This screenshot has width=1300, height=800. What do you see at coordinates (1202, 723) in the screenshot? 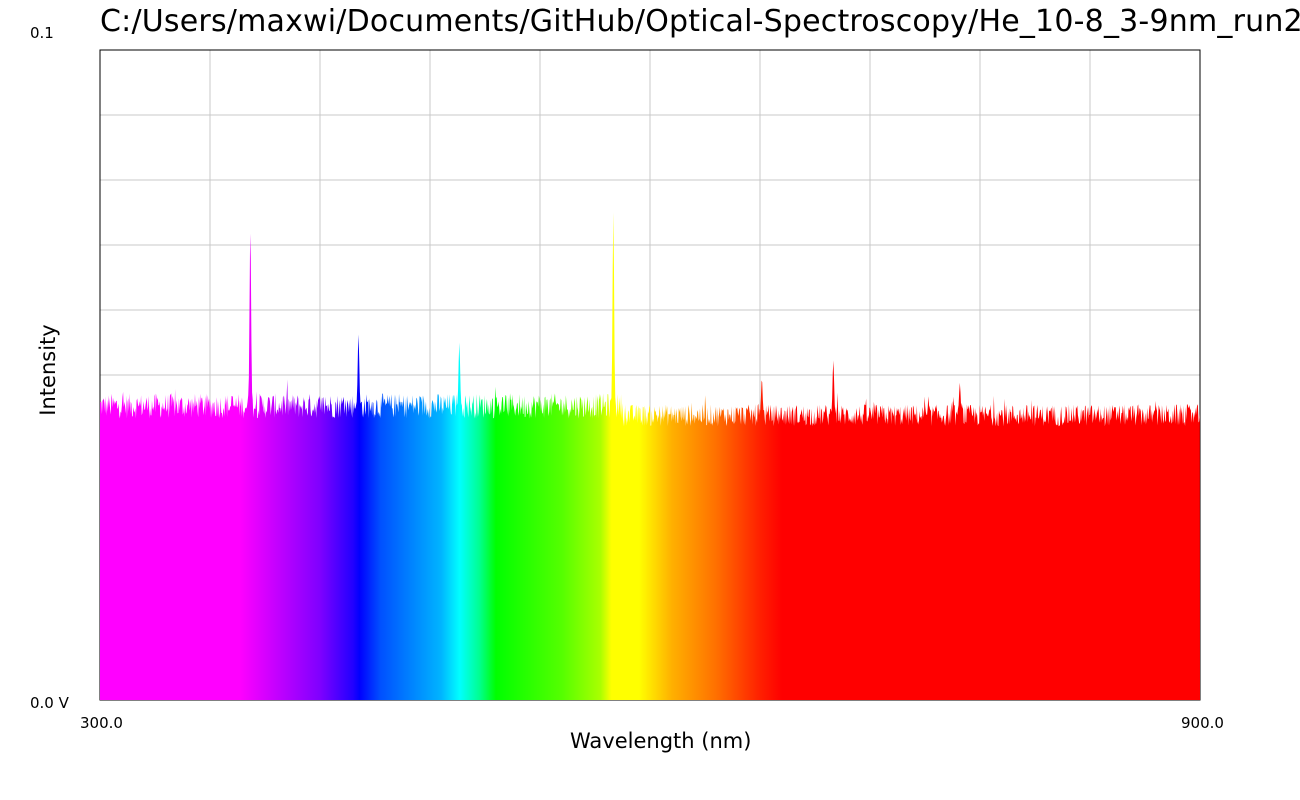
I see `x-tick-label-max: 900.0` at bounding box center [1202, 723].